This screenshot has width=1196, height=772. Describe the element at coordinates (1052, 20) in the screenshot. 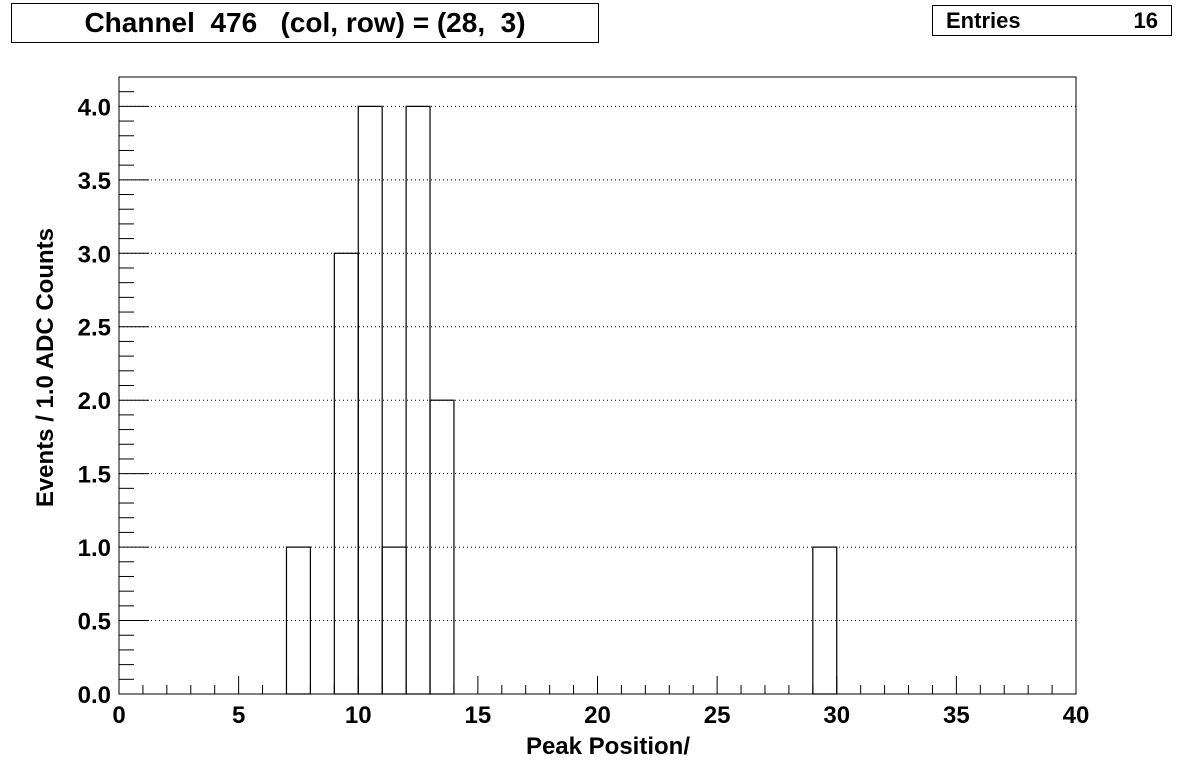

I see `stats-box: Entries 16` at that location.